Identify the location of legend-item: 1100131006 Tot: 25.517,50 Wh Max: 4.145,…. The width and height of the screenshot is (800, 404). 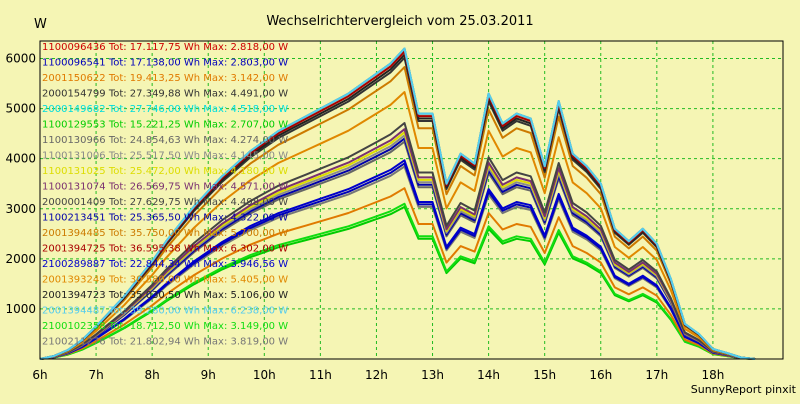
(165, 156).